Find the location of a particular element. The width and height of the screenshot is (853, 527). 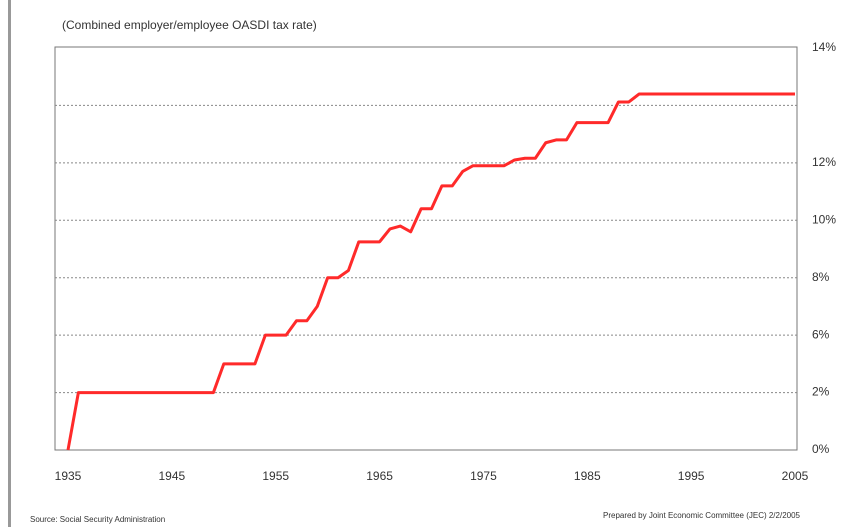

x-tick-label: 1955 is located at coordinates (275, 476).